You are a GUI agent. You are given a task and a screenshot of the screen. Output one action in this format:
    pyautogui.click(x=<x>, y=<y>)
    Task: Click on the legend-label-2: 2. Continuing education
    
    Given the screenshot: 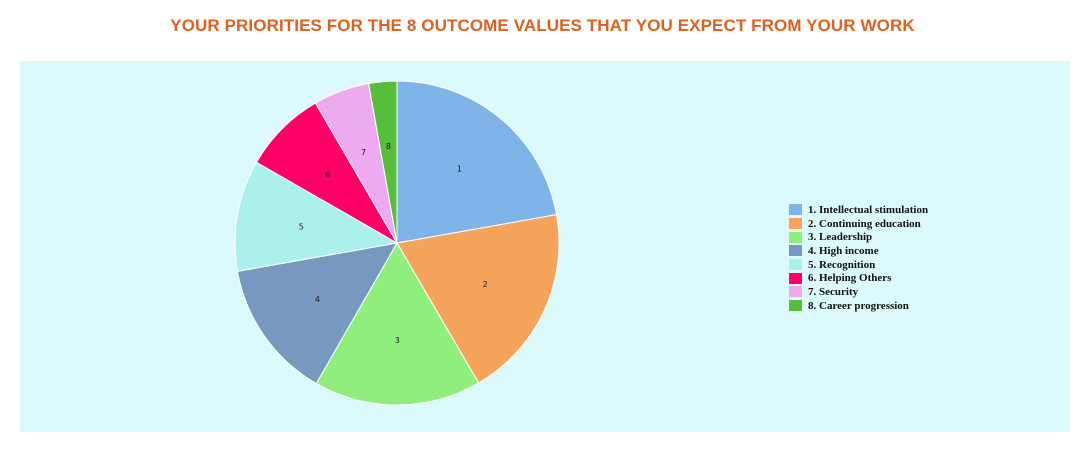 What is the action you would take?
    pyautogui.click(x=864, y=223)
    